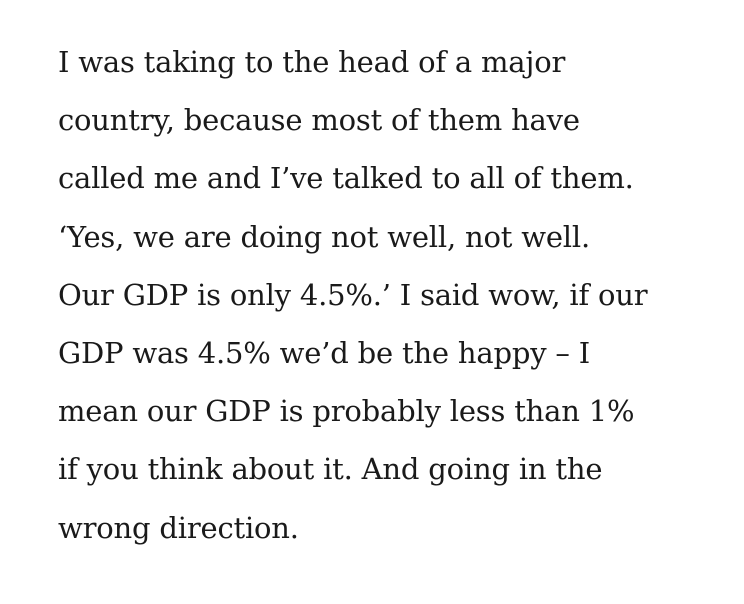  What do you see at coordinates (324, 353) in the screenshot?
I see `text-line: GDP was 4.5% we’d be the happy – I` at bounding box center [324, 353].